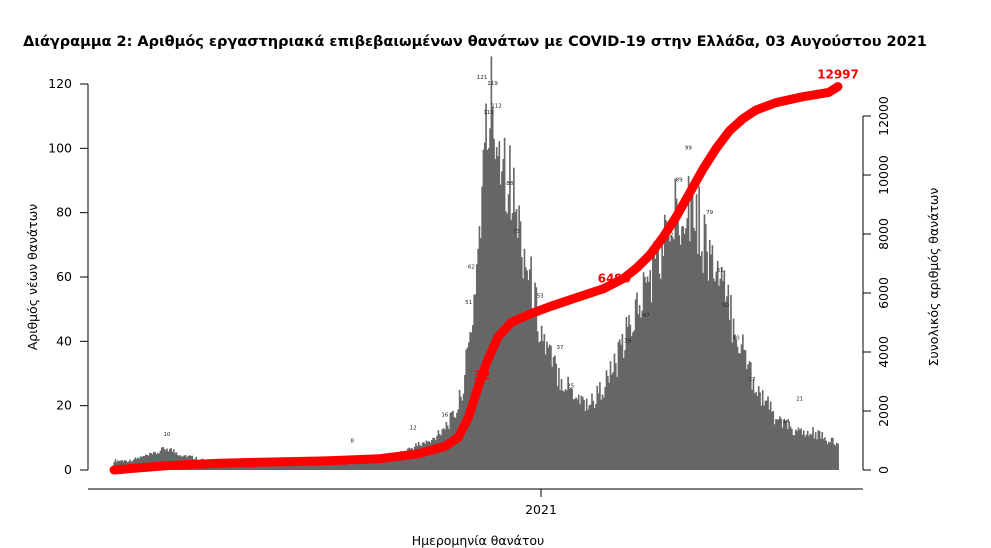  What do you see at coordinates (883, 352) in the screenshot?
I see `y2-tick-label: 4000` at bounding box center [883, 352].